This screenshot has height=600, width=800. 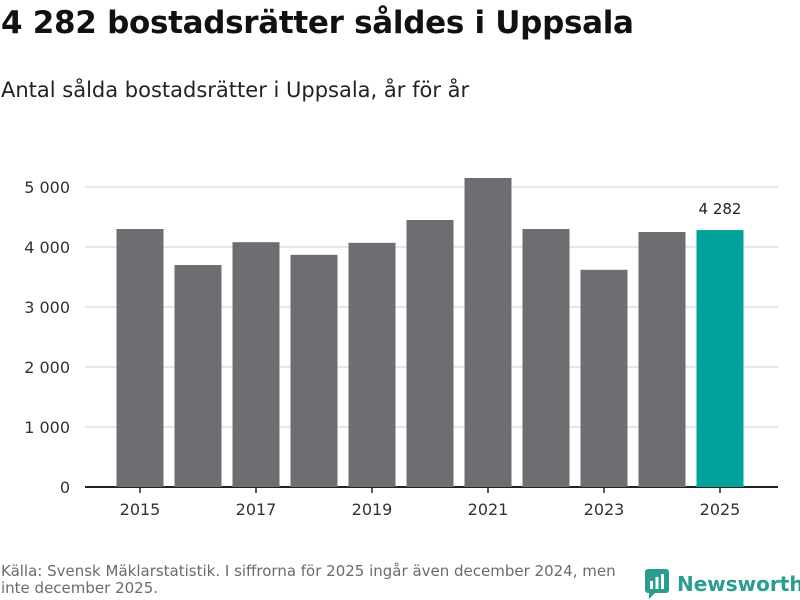 I want to click on y-tick-label: 1 000, so click(x=47, y=427).